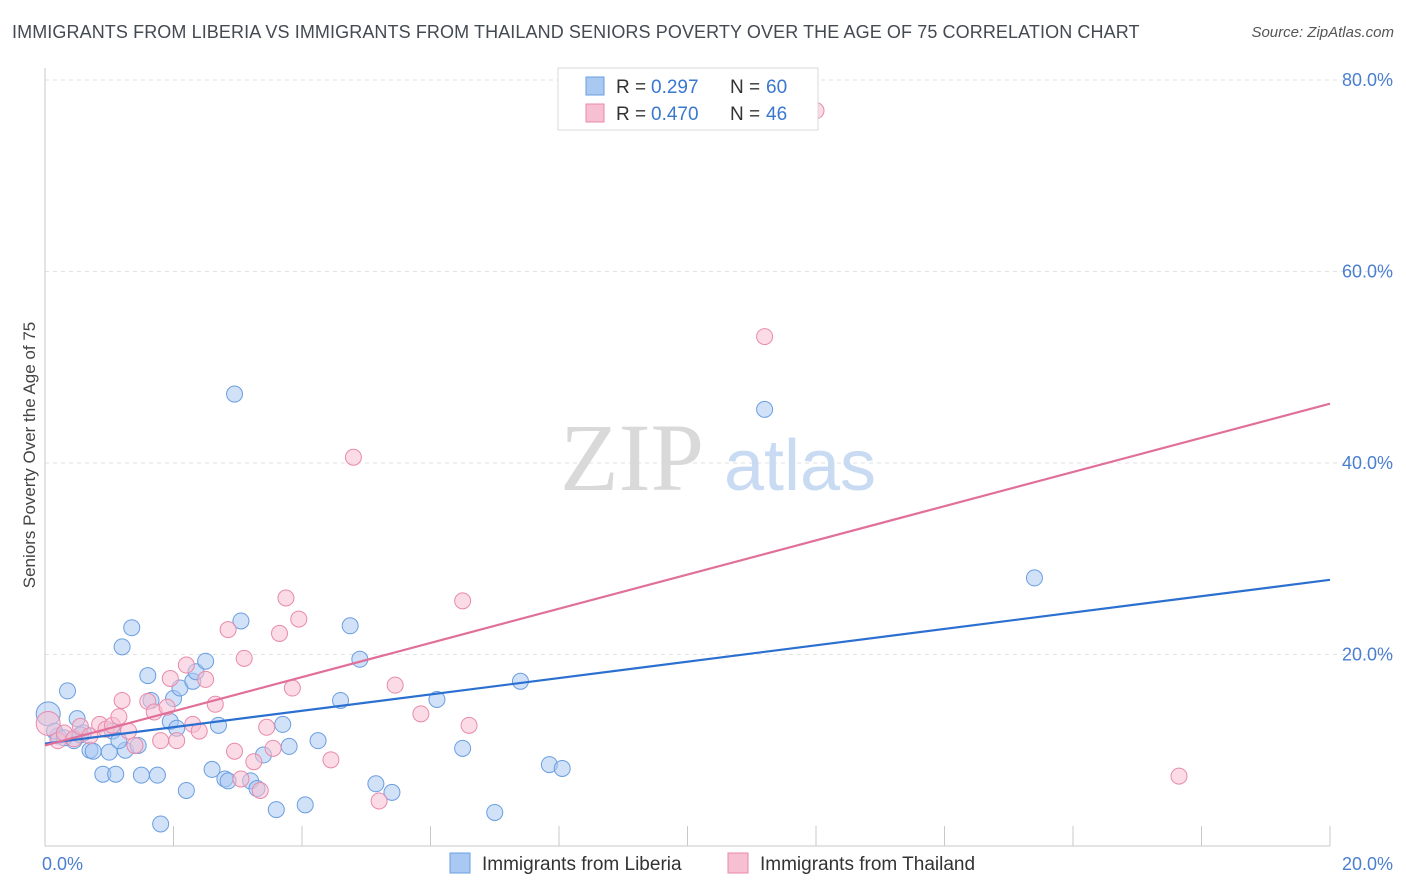 This screenshot has width=1406, height=892. What do you see at coordinates (1367, 864) in the screenshot?
I see `x-tick-label-1: 20.0%` at bounding box center [1367, 864].